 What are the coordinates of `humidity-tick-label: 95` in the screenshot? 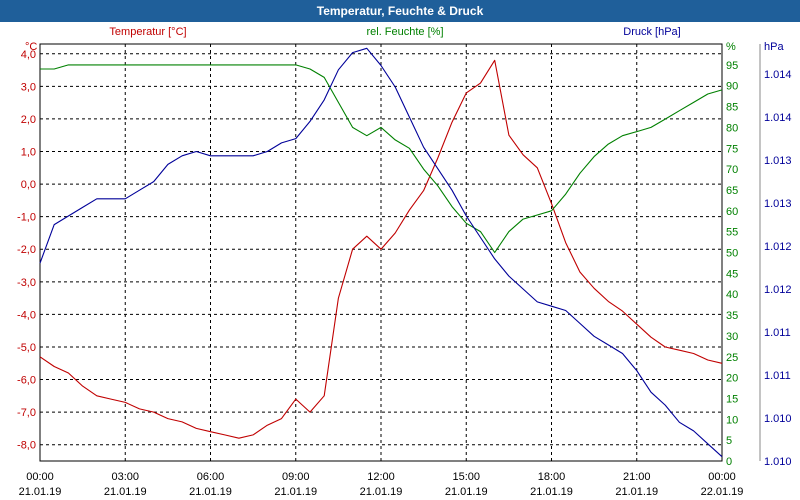 It's located at (732, 66).